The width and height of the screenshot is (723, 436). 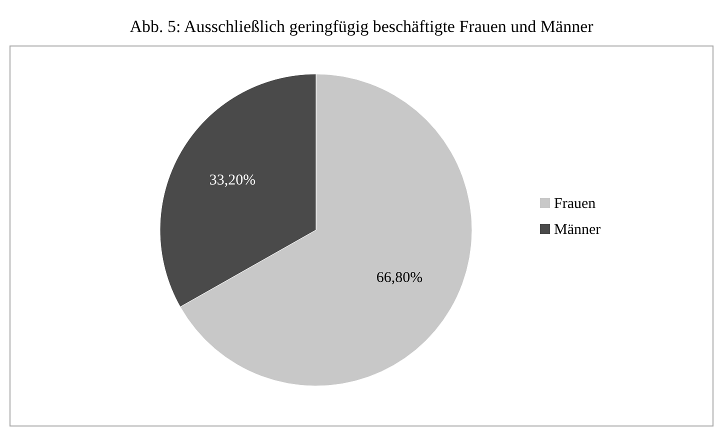 What do you see at coordinates (232, 180) in the screenshot?
I see `data-label: 33,20%` at bounding box center [232, 180].